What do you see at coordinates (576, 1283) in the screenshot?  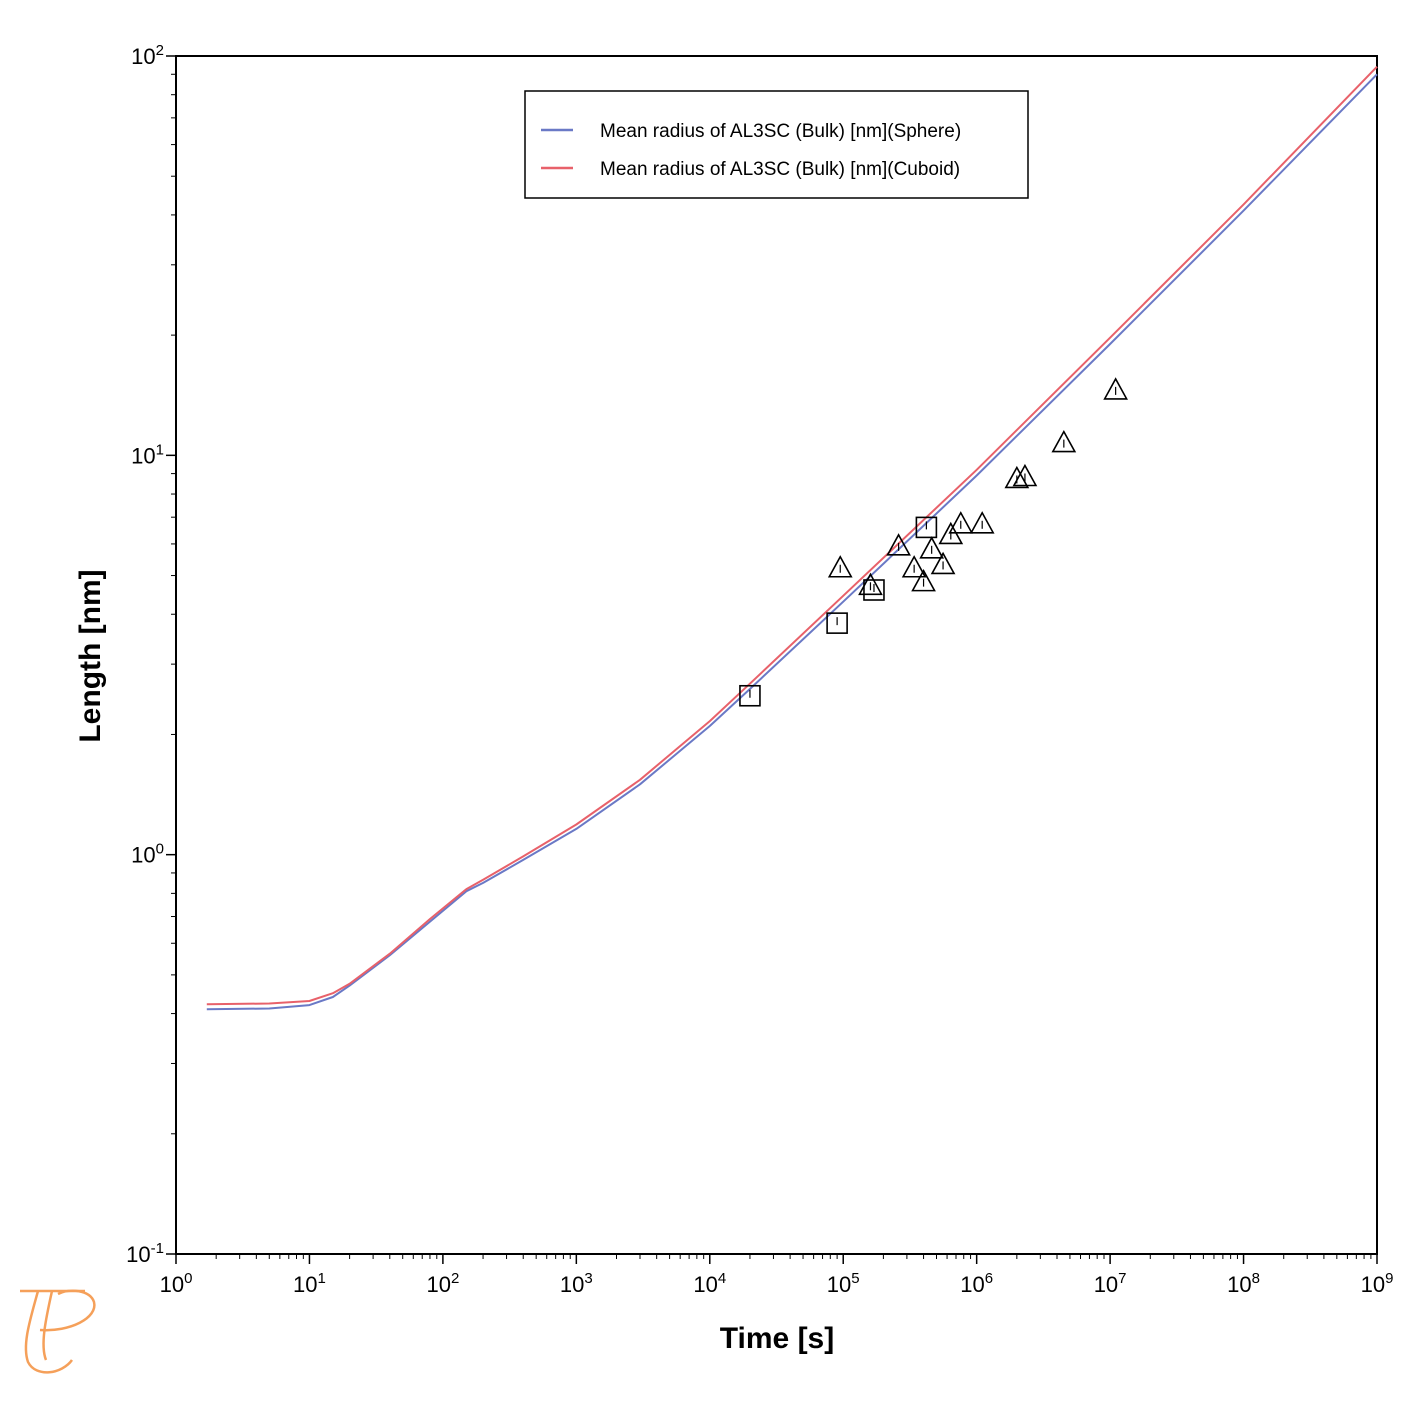 I see `x-tick-label: 10³` at bounding box center [576, 1283].